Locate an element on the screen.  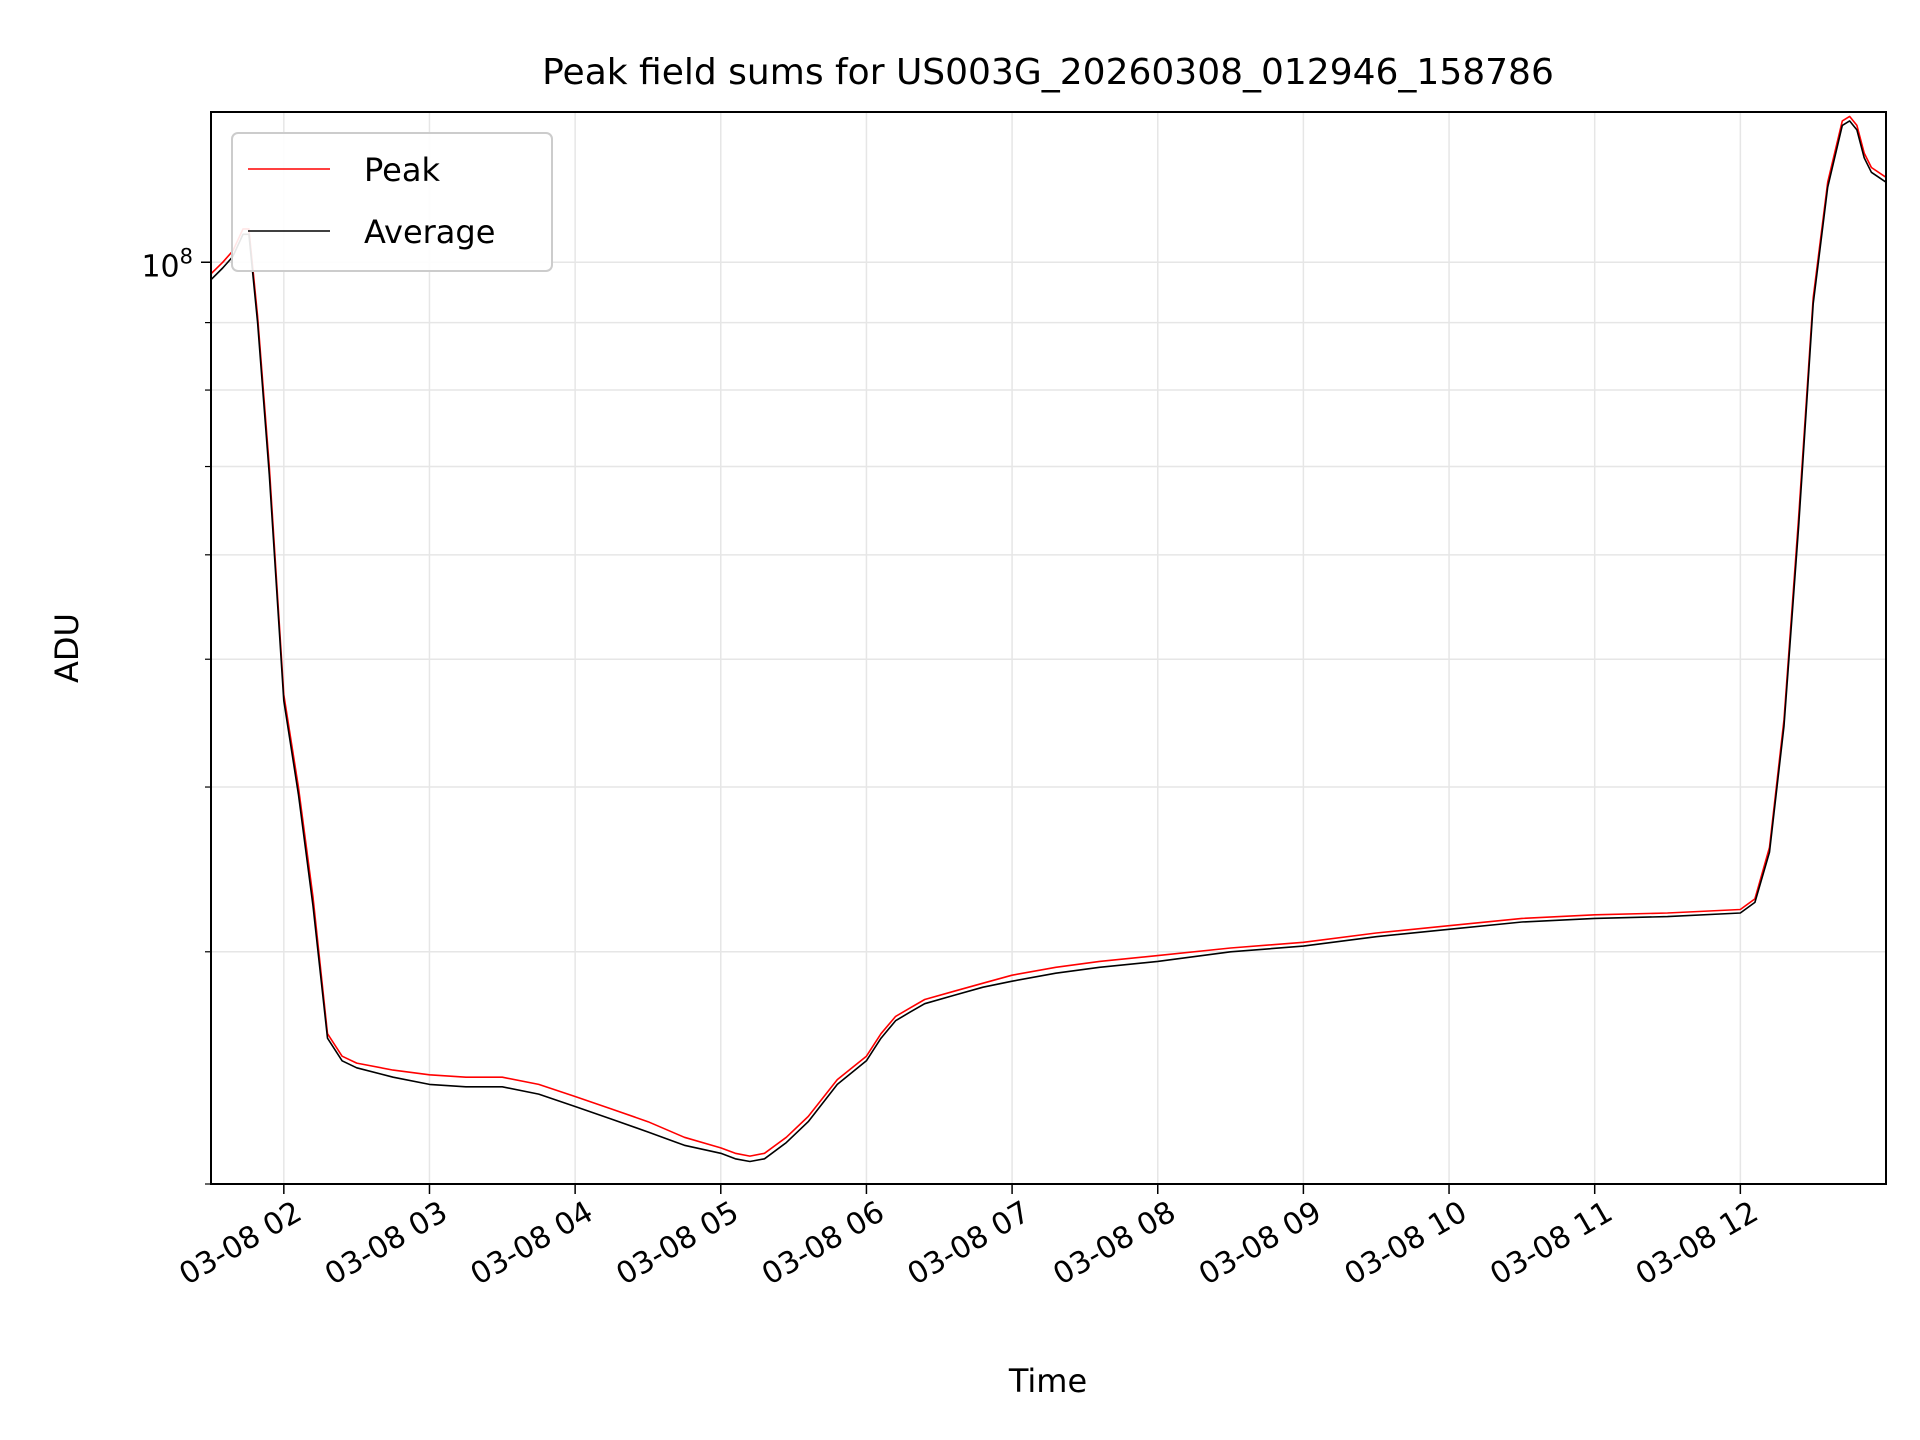
y-major-tick: 108 is located at coordinates (176, 264).